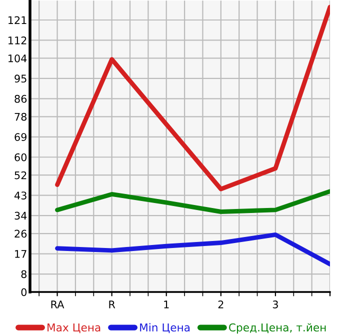  What do you see at coordinates (20, 175) in the screenshot?
I see `y-tick-label: 52` at bounding box center [20, 175].